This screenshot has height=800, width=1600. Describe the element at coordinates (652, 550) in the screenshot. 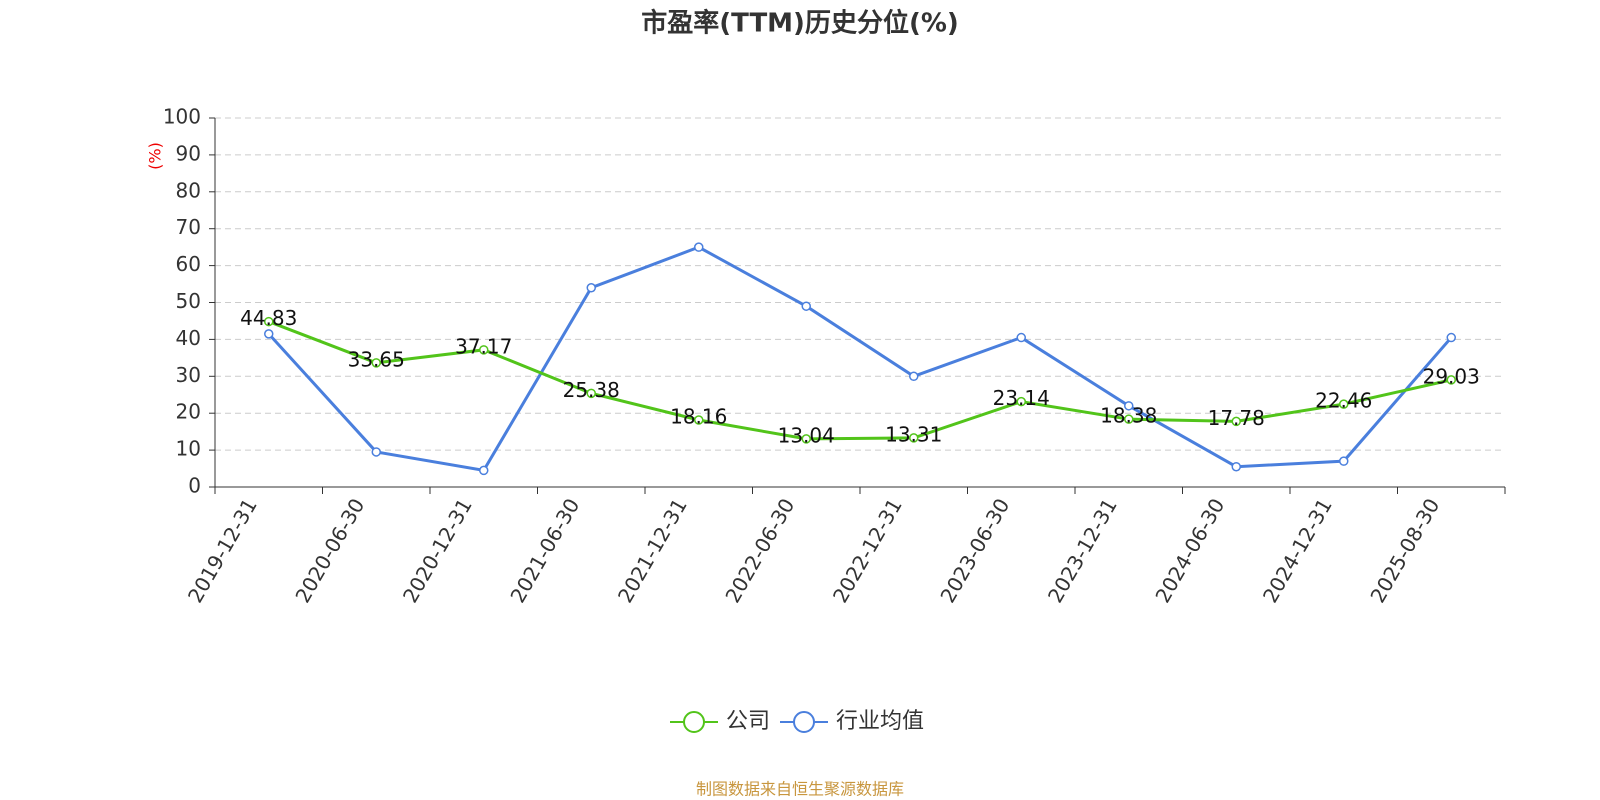

I see `x-tick-label: 2021-12-31` at that location.